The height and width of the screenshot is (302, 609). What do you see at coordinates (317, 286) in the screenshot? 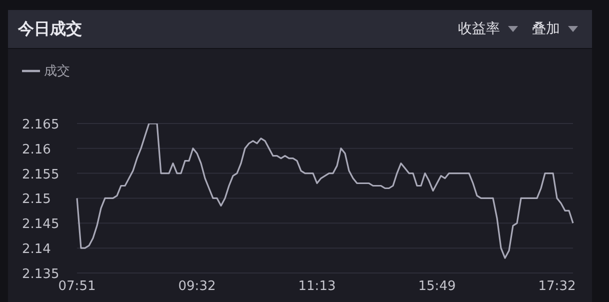
I see `x-tick-label: 11:13` at bounding box center [317, 286].